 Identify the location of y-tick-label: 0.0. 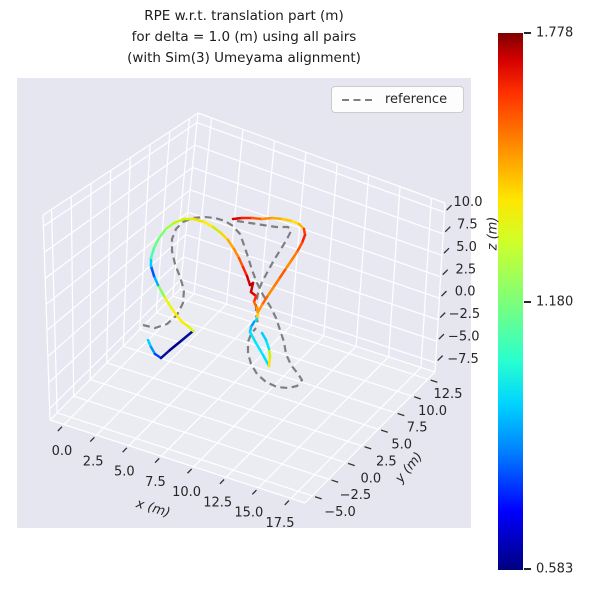
(371, 478).